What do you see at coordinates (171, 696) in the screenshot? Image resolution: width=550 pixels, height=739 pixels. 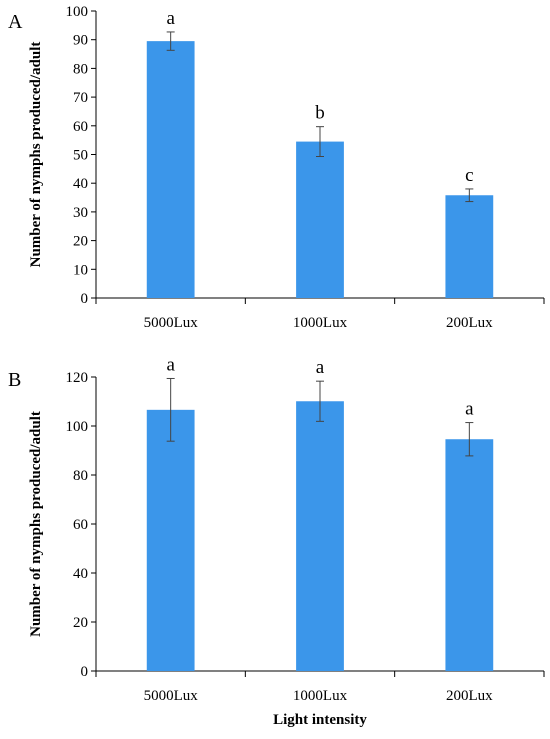 I see `panel-b-x-category-label: 5000Lux` at bounding box center [171, 696].